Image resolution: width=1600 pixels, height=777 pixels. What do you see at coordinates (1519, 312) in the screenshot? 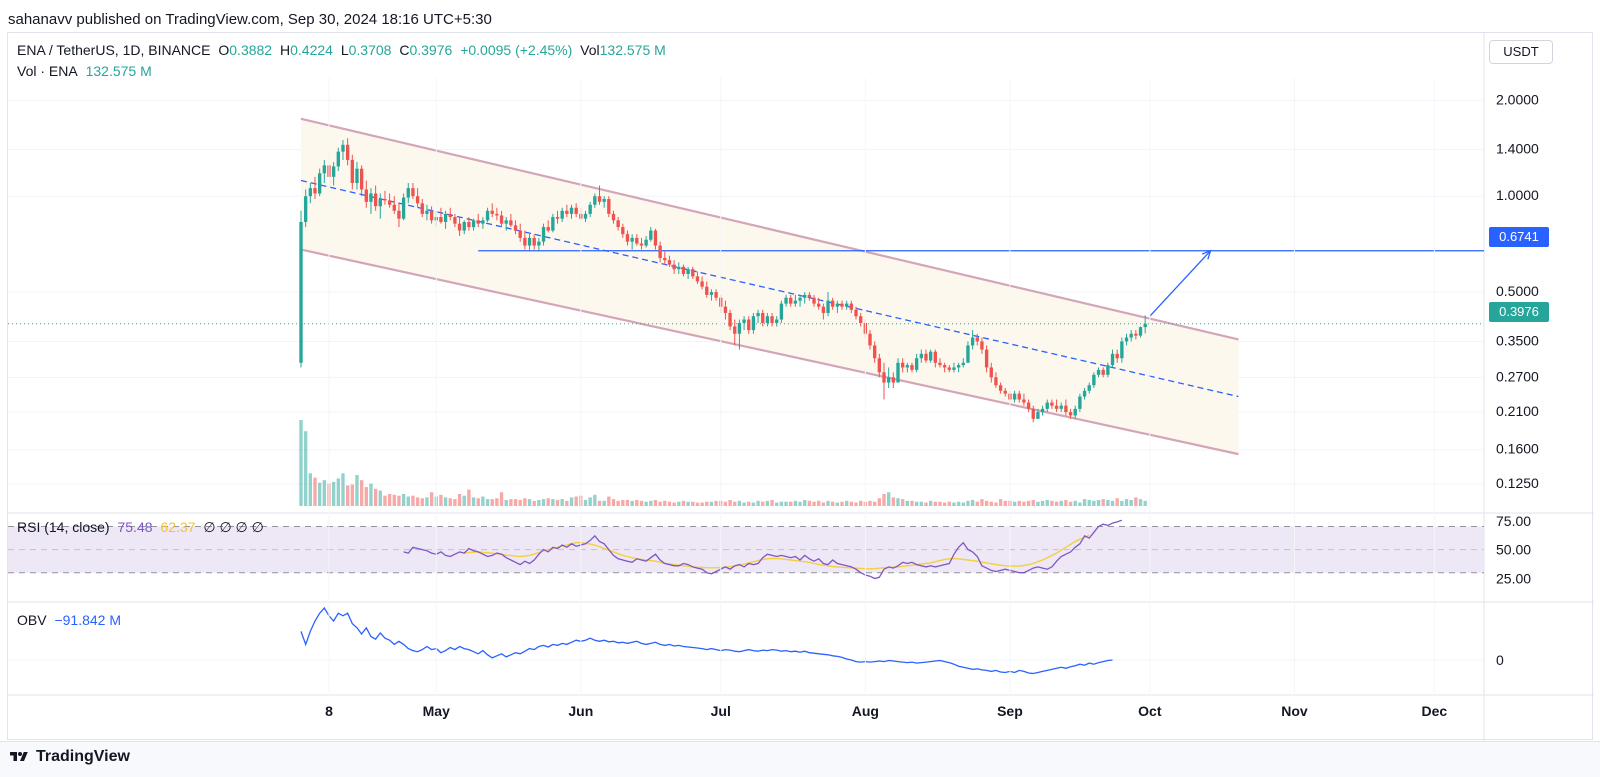
I see `current-price-label: 0.3976` at bounding box center [1519, 312].